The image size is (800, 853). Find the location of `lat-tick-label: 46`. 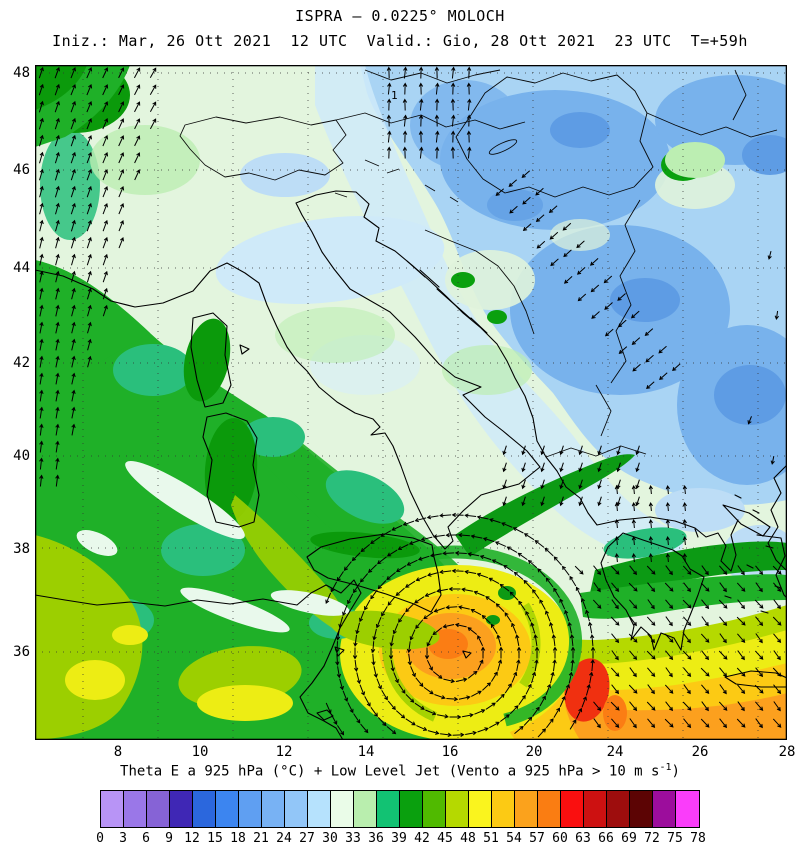

lat-tick-label: 46 is located at coordinates (21, 170).